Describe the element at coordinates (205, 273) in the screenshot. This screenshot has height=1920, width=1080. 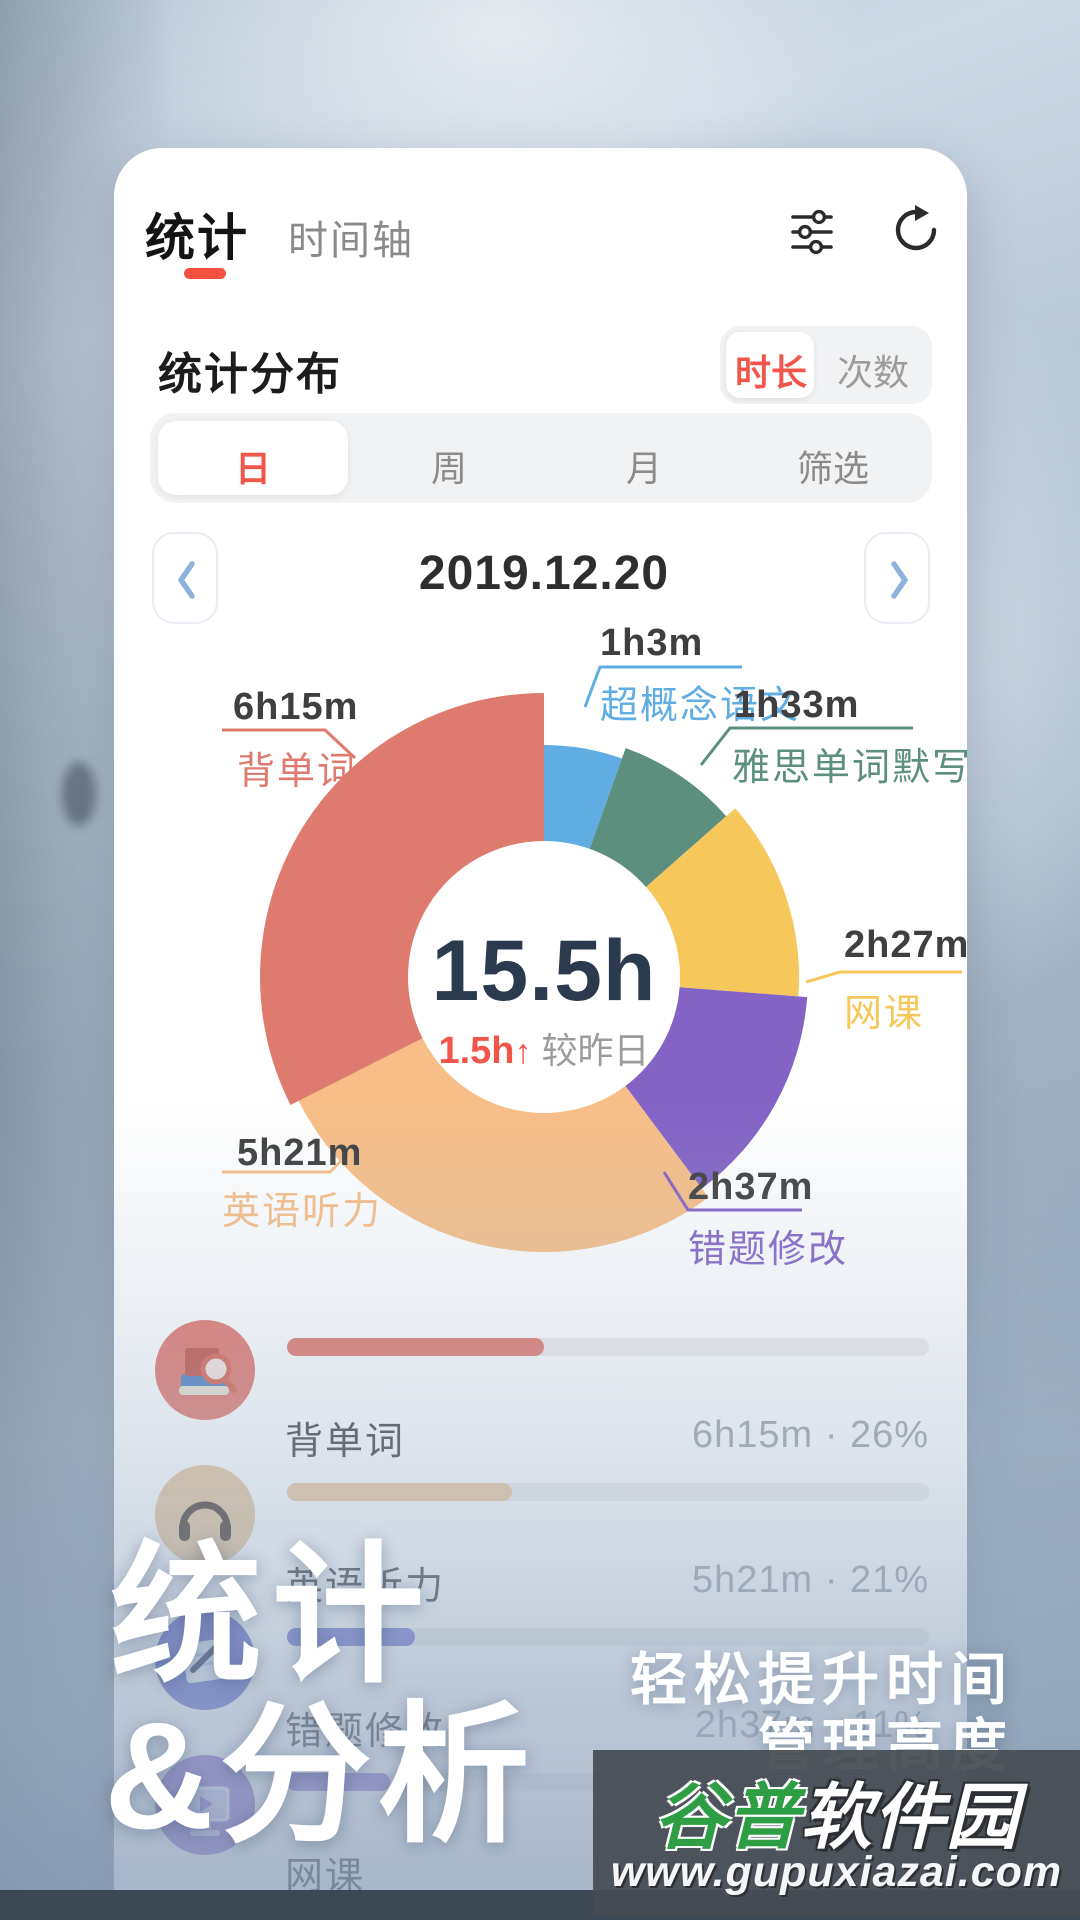
I see `active-tab-underline` at that location.